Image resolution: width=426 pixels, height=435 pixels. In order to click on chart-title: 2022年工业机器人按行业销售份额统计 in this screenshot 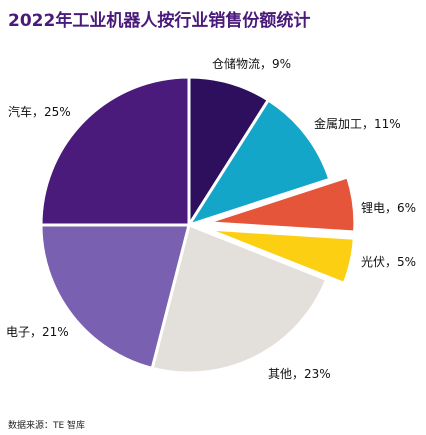, I will do `click(159, 21)`.